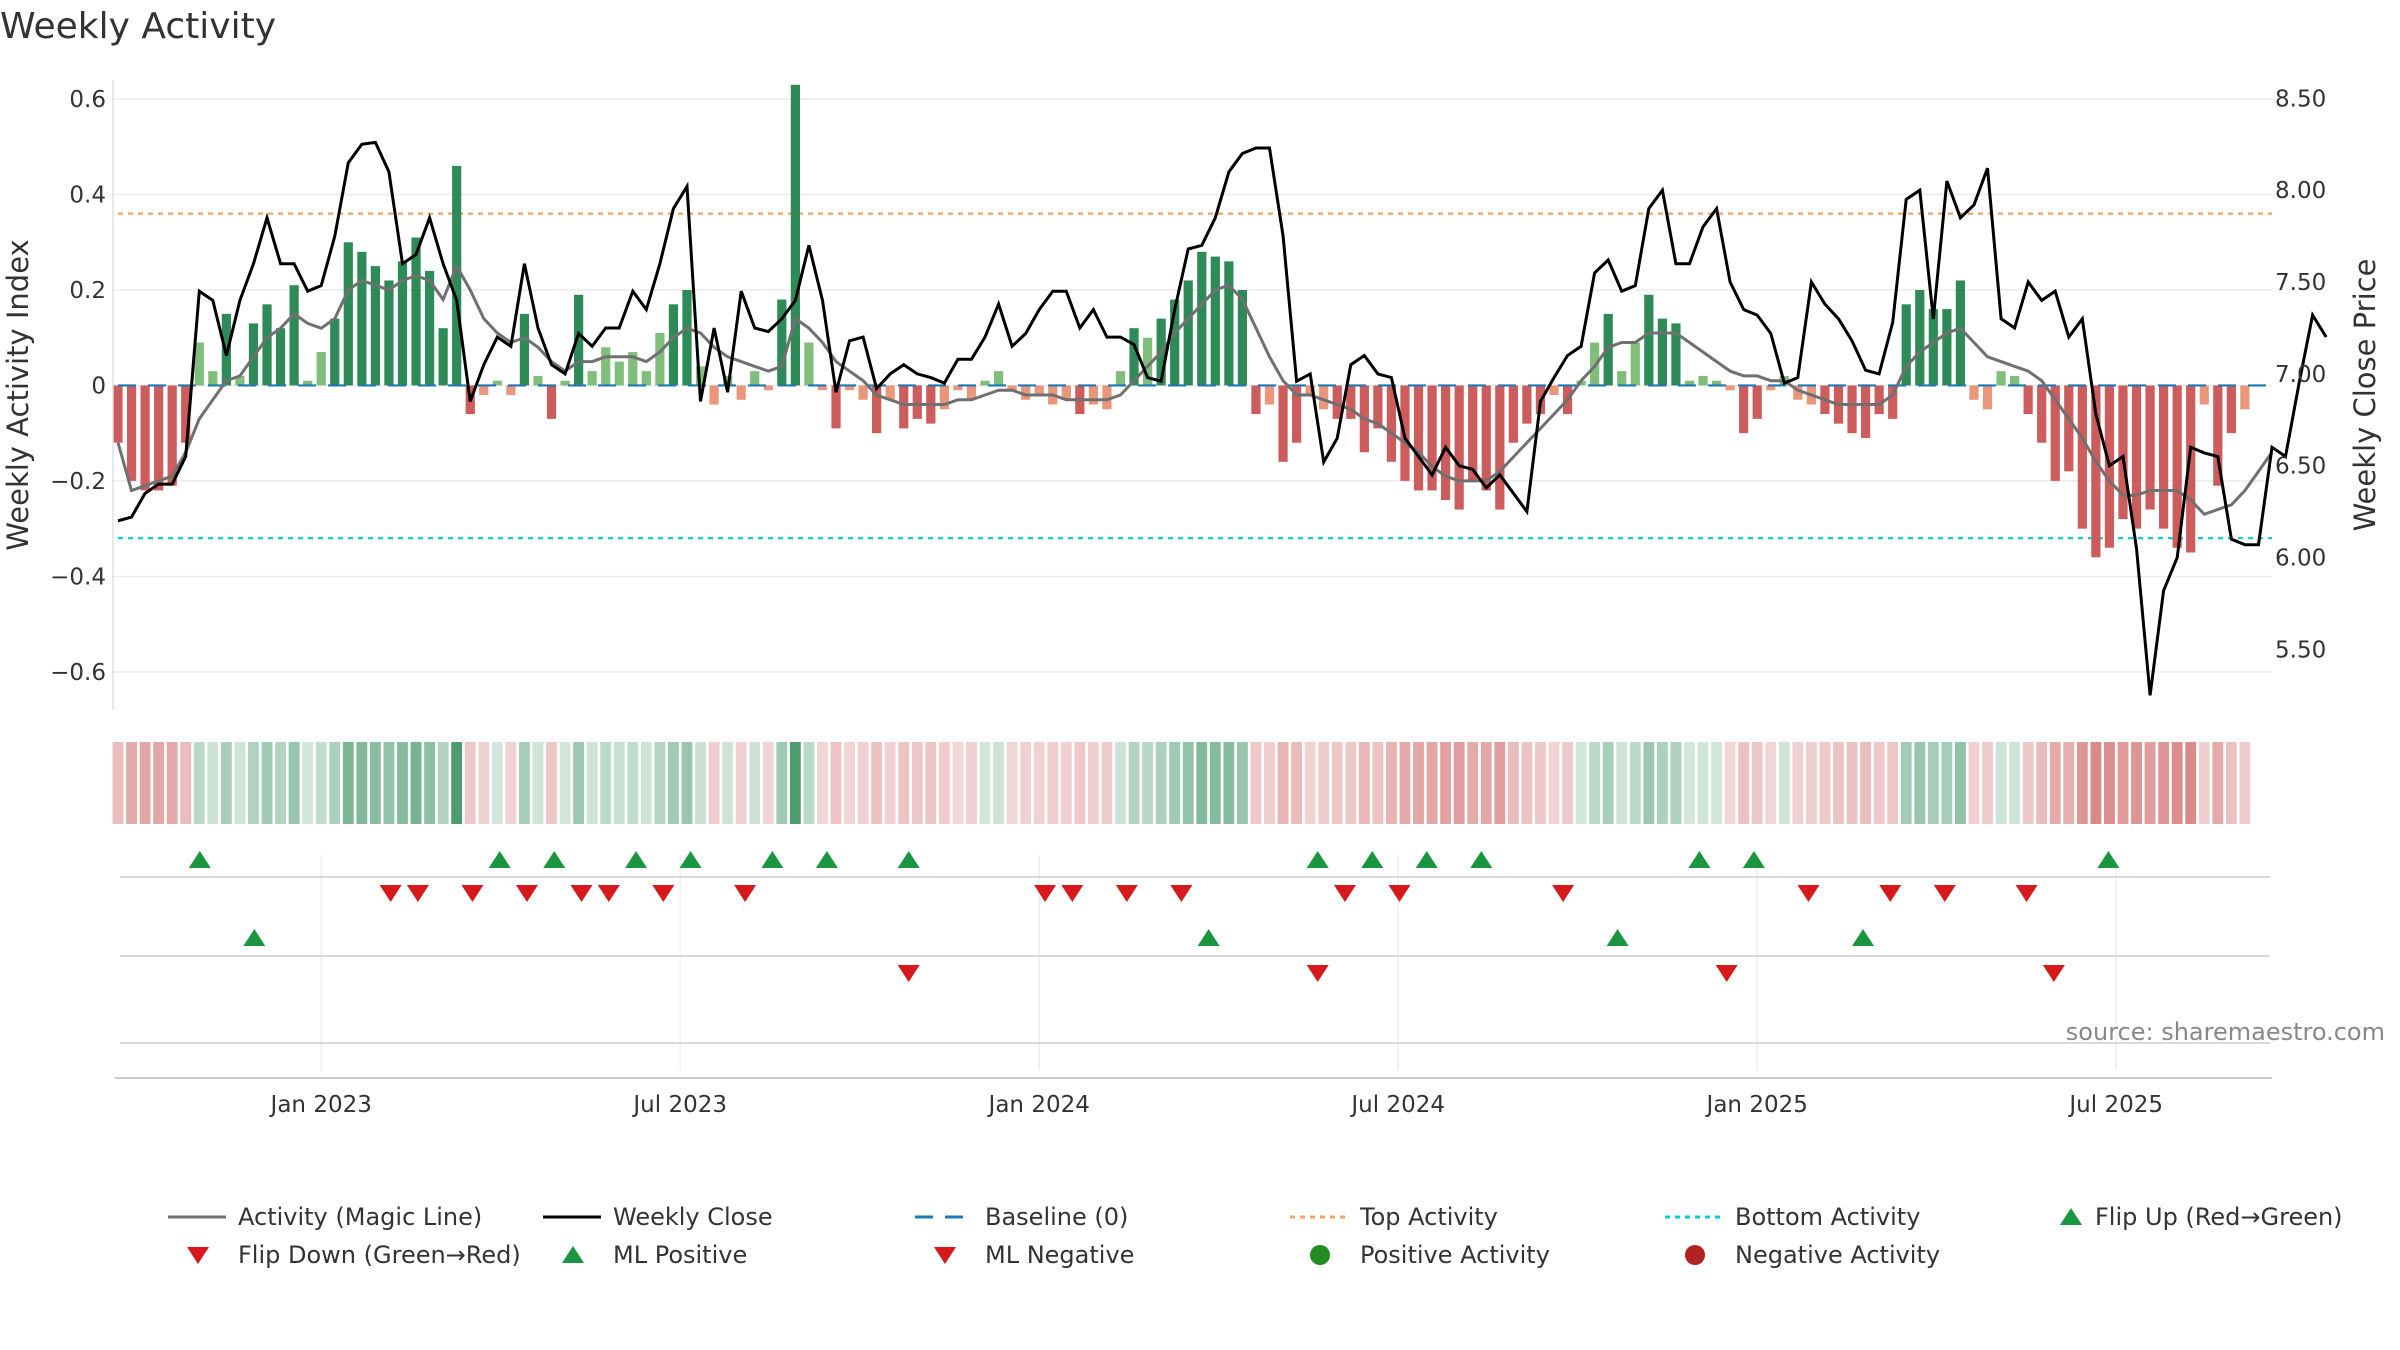 This screenshot has width=2400, height=1350. I want to click on source-note: source: sharemaestro.com, so click(2225, 1032).